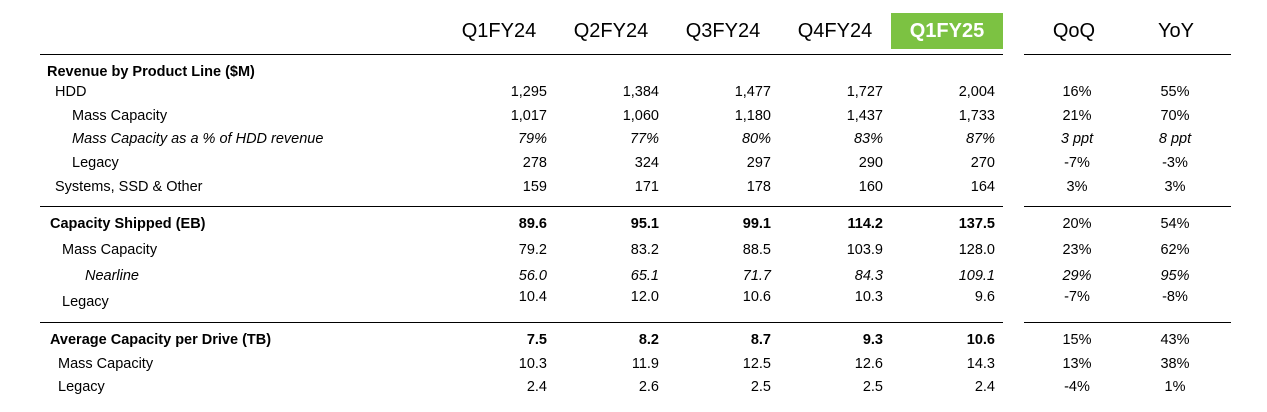  I want to click on cell-qoq: -4%, so click(1077, 387).